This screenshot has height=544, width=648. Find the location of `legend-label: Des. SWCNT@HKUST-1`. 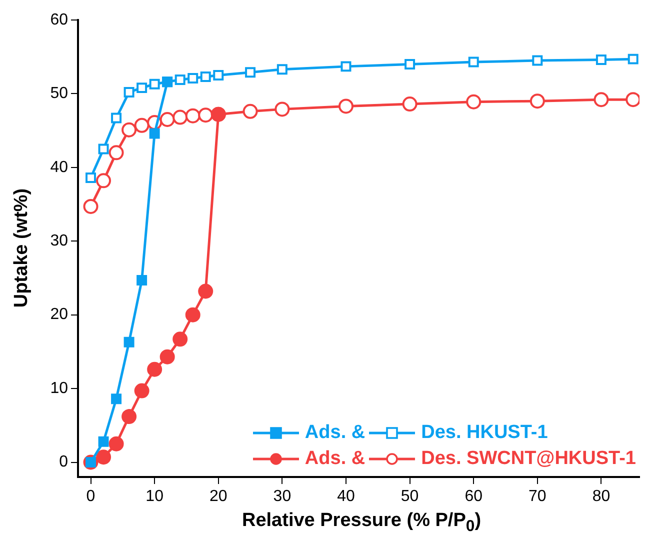

legend-label: Des. SWCNT@HKUST-1 is located at coordinates (528, 458).